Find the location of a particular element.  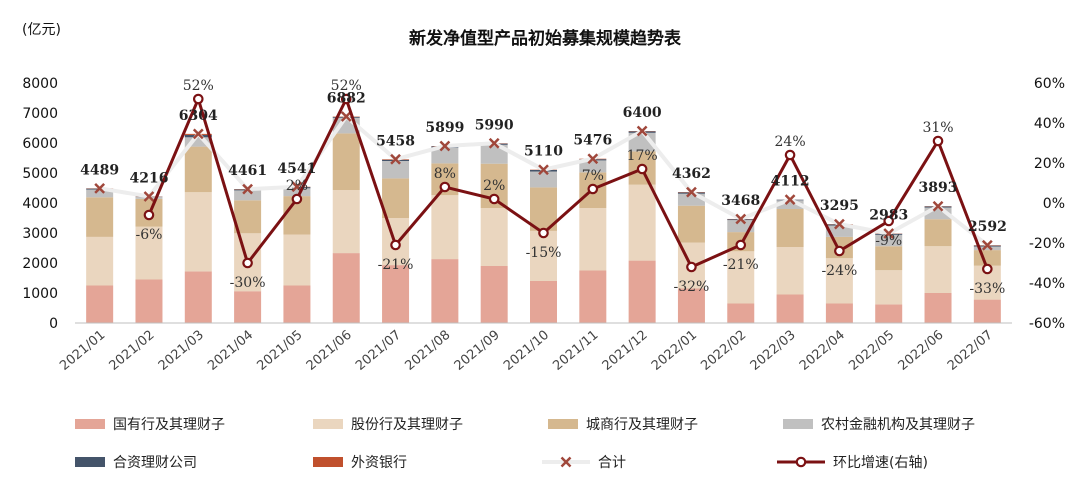

y-tick-label: 4000 is located at coordinates (40, 204).